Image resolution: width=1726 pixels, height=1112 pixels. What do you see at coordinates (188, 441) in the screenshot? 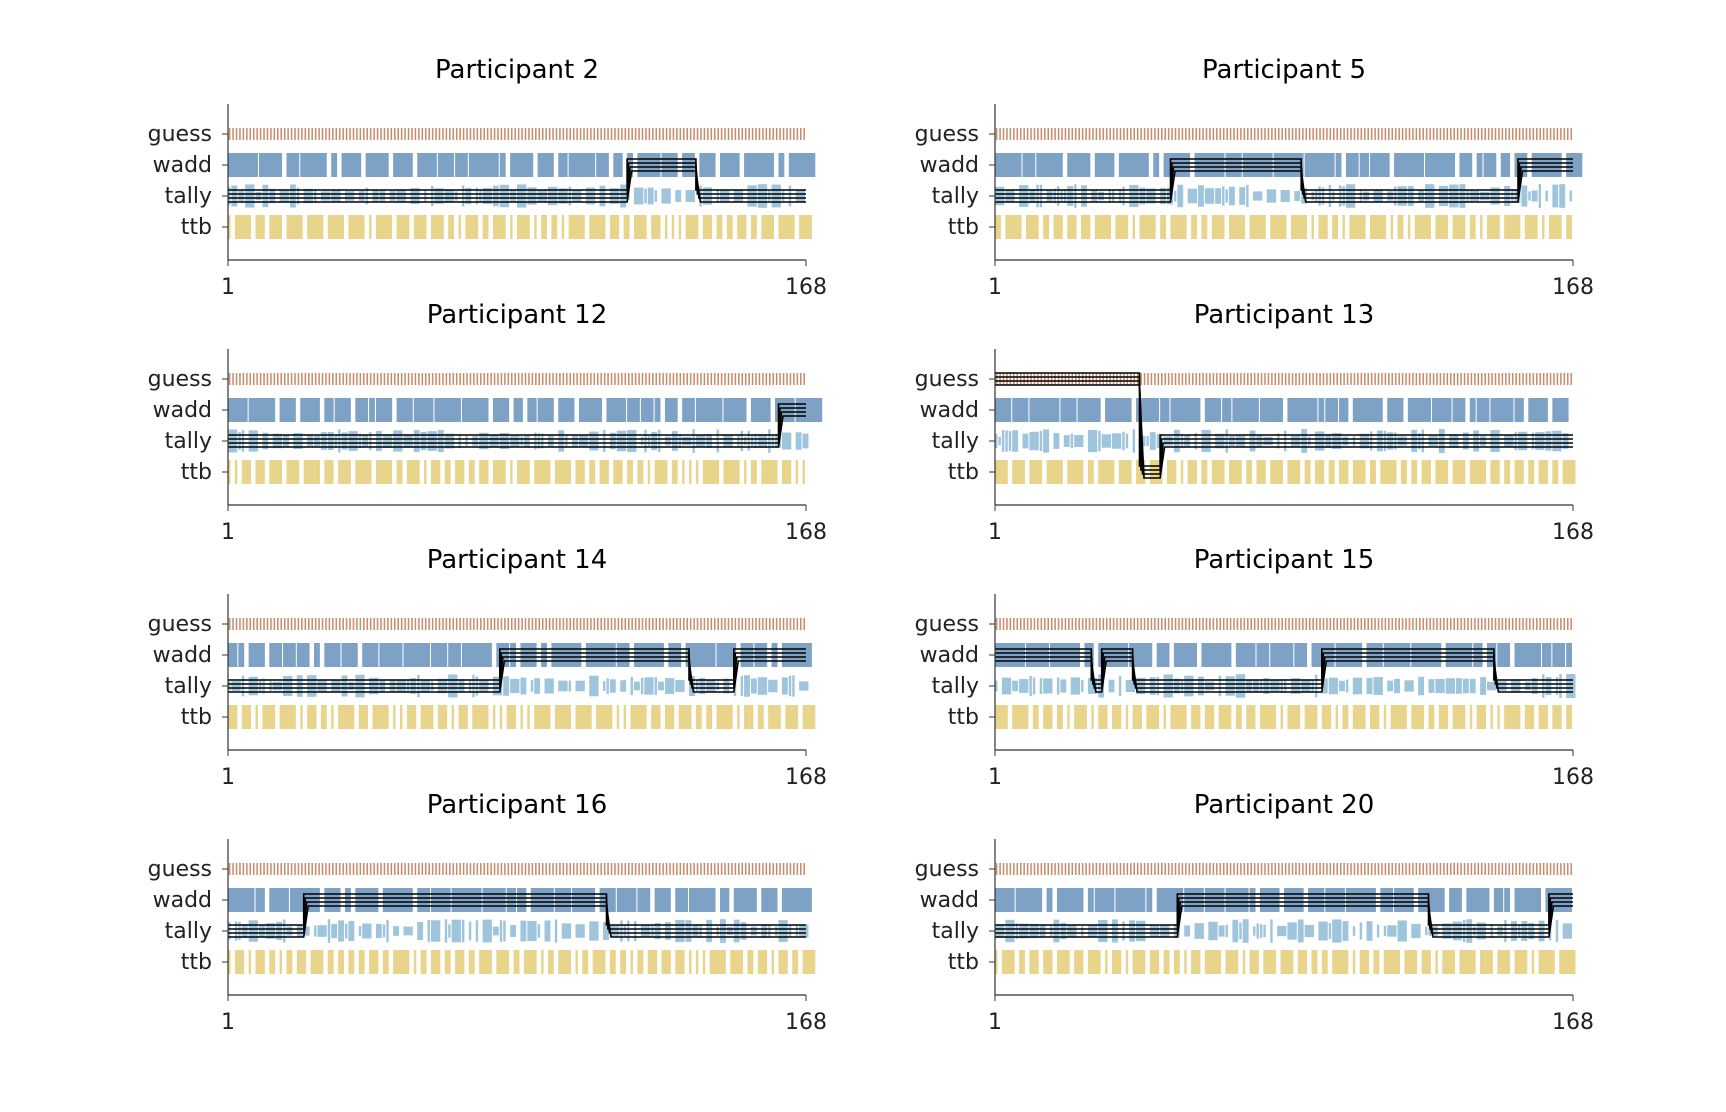
I see `y-tick-label-tally: tally` at bounding box center [188, 441].